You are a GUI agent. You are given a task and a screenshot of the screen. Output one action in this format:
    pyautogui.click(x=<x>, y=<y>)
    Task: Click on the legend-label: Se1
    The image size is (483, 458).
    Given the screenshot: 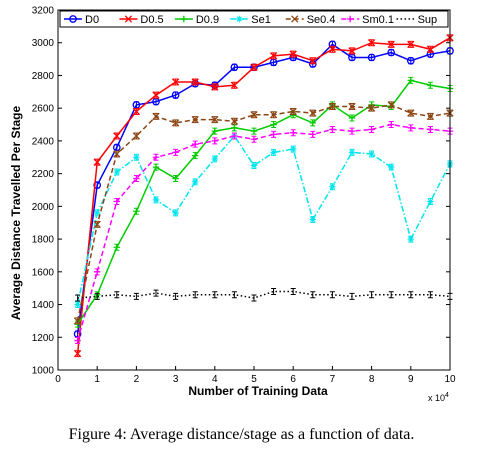 What is the action you would take?
    pyautogui.click(x=261, y=20)
    